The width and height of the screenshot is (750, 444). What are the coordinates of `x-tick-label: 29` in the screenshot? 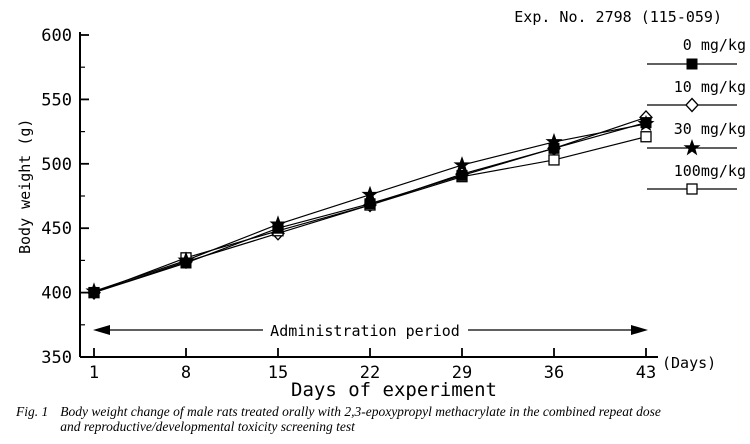 It's located at (462, 373).